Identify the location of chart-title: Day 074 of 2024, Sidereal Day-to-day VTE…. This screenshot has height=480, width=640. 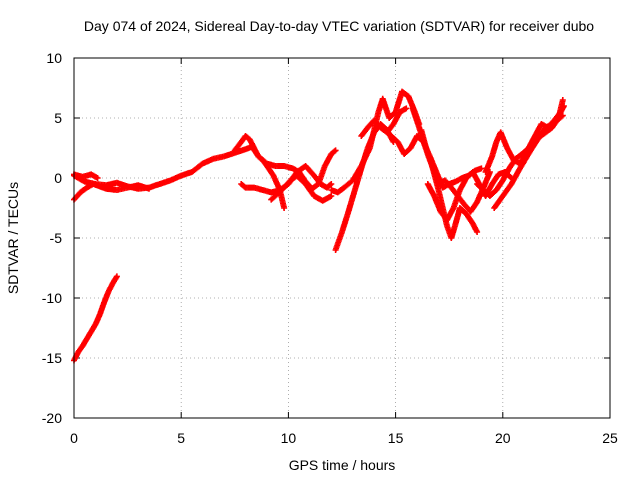
(339, 26).